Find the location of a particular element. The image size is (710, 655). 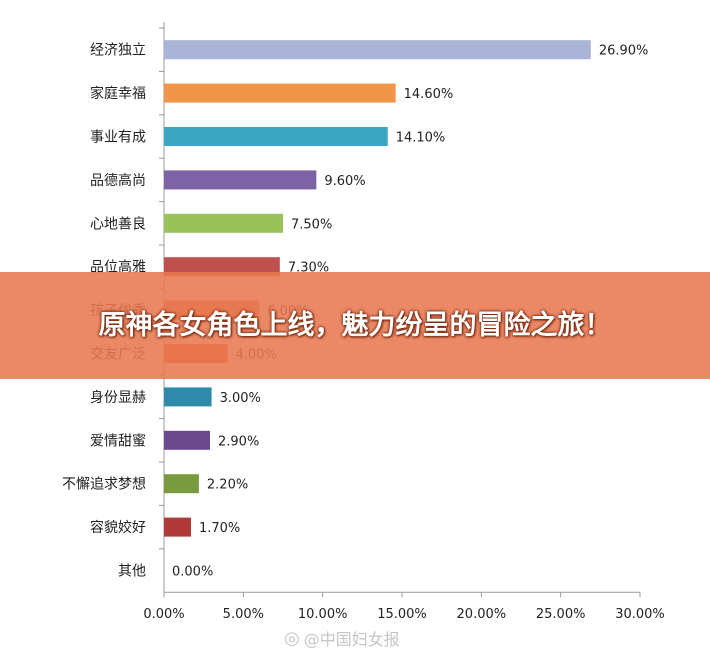

x-tick-label: 20.00% is located at coordinates (482, 614).